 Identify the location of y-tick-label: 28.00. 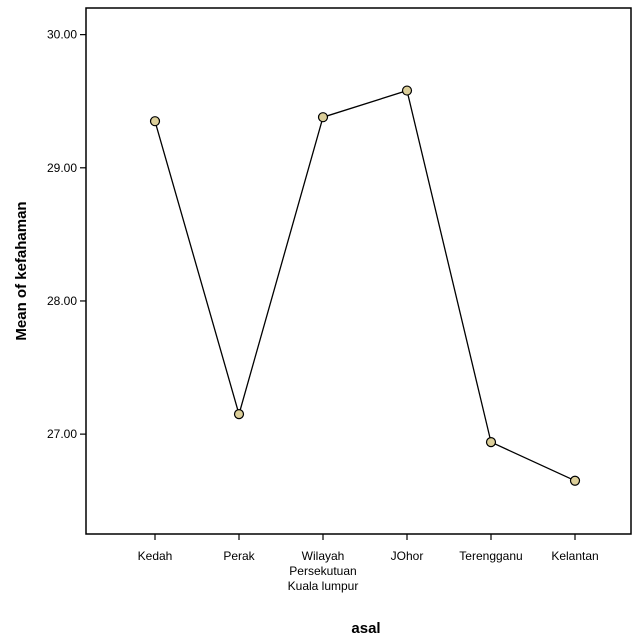
(62, 301).